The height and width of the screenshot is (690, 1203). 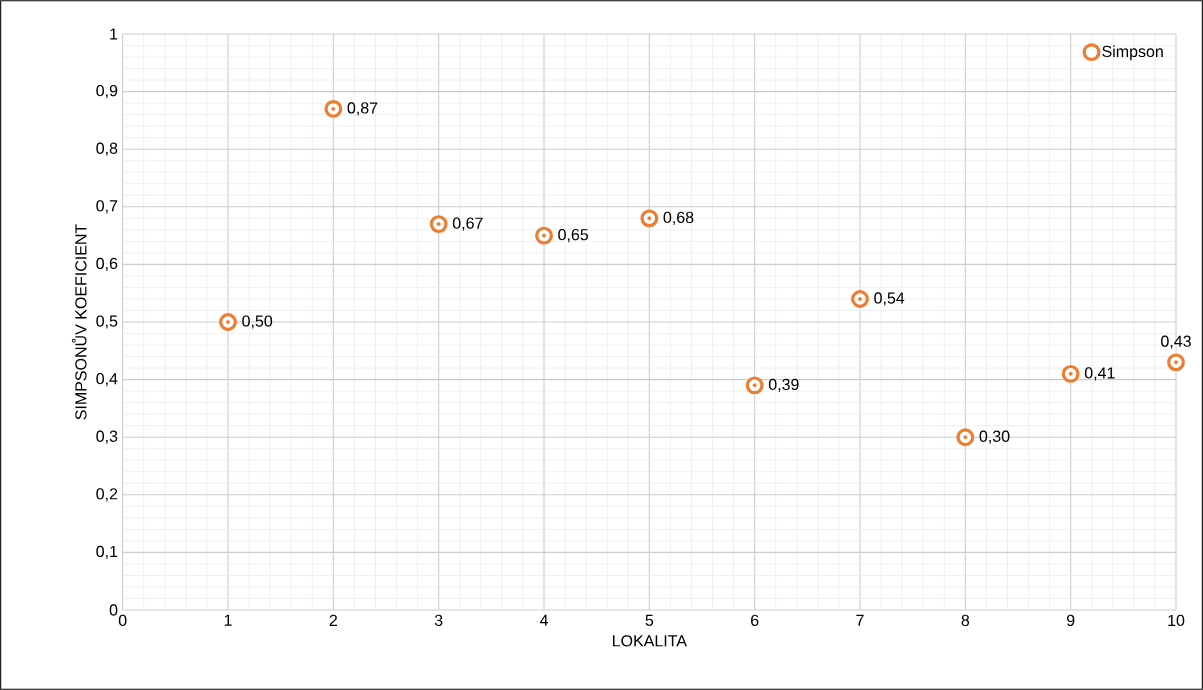 I want to click on text: 0,43, so click(x=1176, y=342).